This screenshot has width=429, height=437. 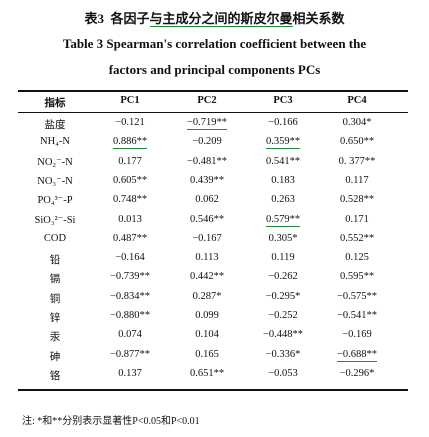 I want to click on table-cell: 0.125, so click(x=357, y=257).